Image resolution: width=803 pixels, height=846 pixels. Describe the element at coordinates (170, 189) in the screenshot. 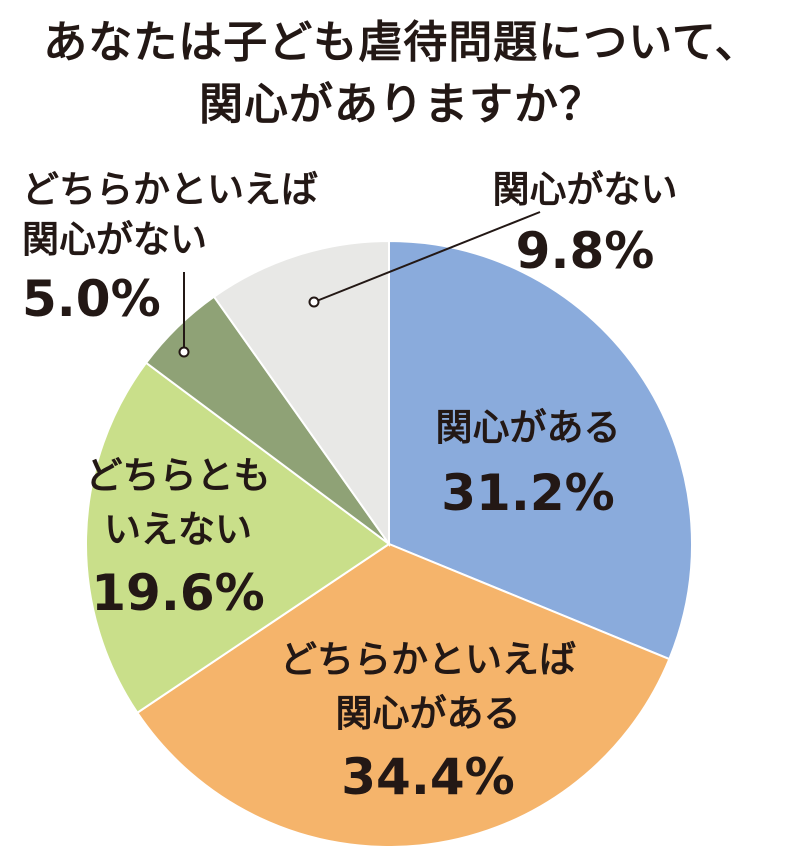

I see `slice-dochiraka-kanshin-nai-label-line: どちらかといえば` at that location.